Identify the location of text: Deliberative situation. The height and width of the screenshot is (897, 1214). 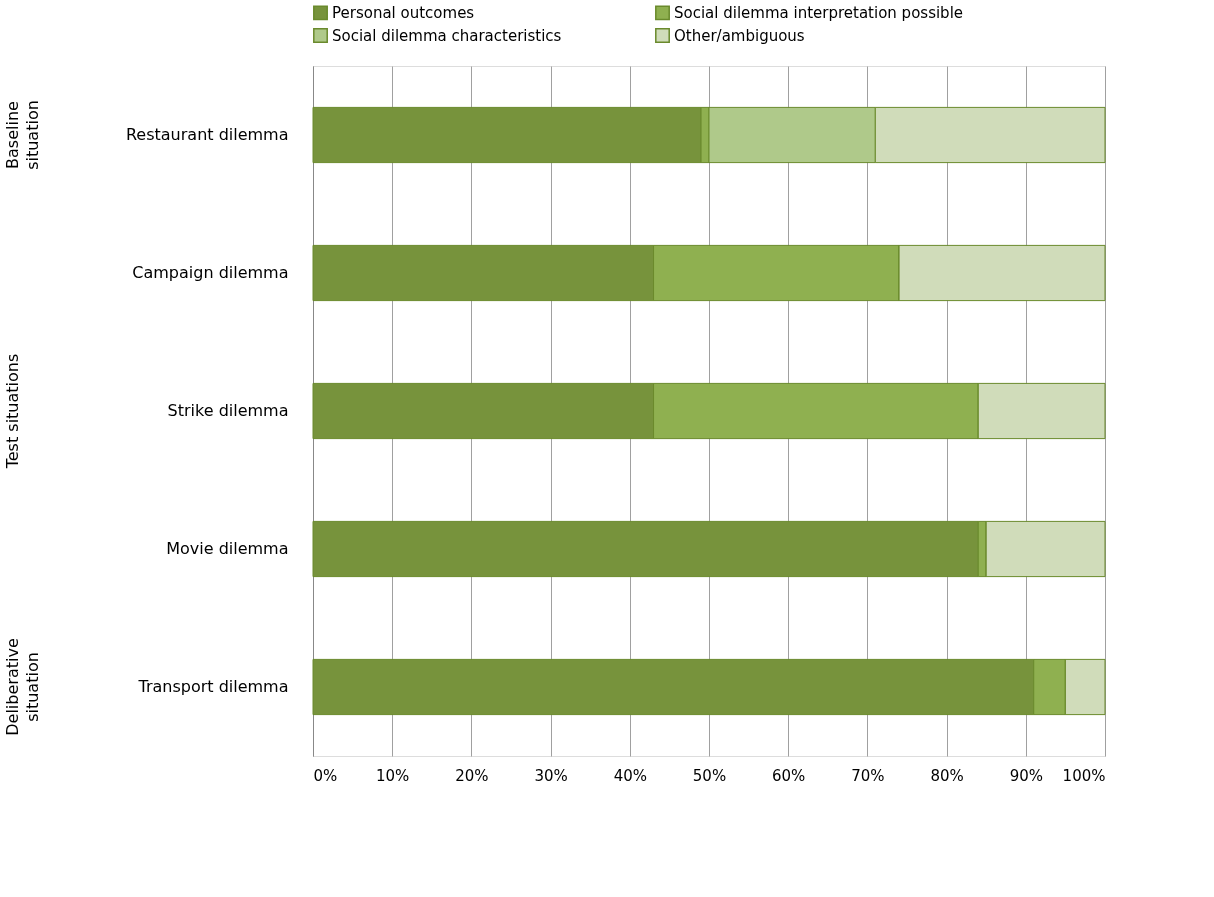
(22, 687).